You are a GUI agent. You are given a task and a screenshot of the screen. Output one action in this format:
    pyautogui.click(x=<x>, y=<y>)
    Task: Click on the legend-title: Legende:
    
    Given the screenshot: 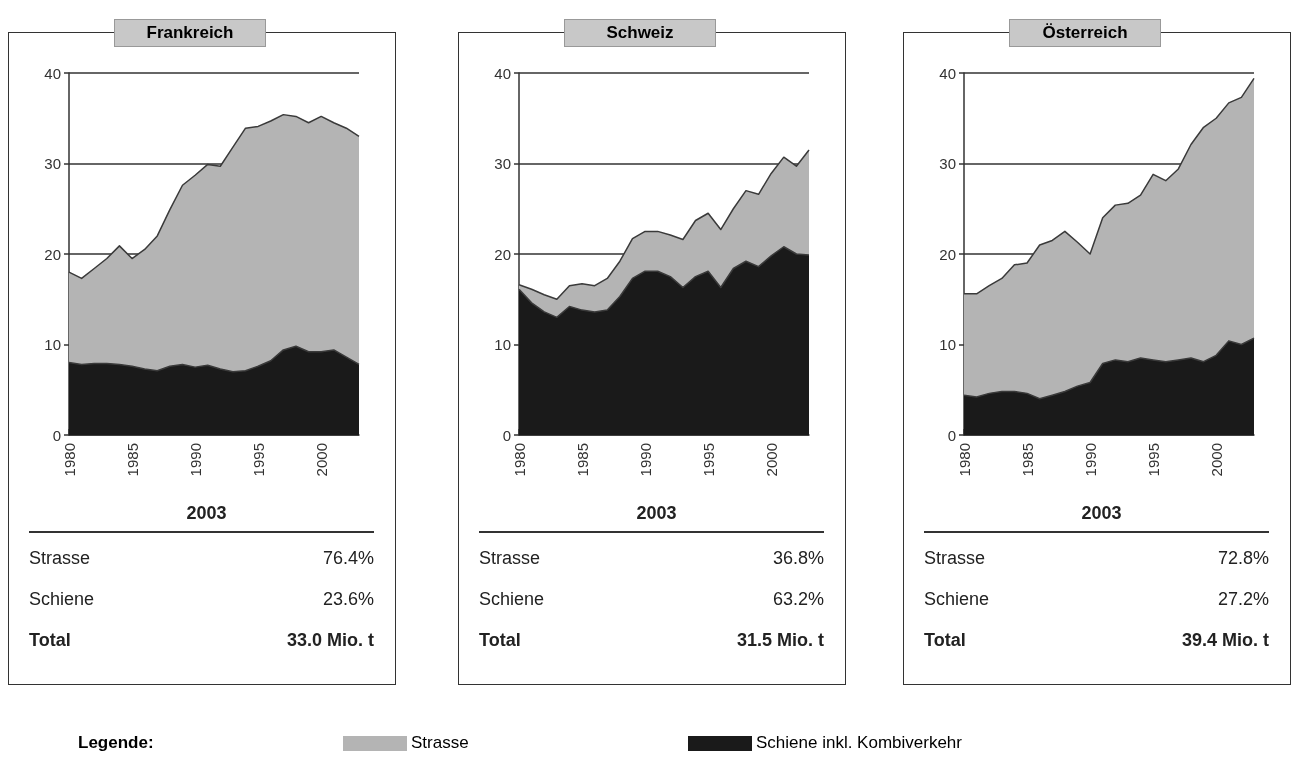 What is the action you would take?
    pyautogui.click(x=116, y=743)
    